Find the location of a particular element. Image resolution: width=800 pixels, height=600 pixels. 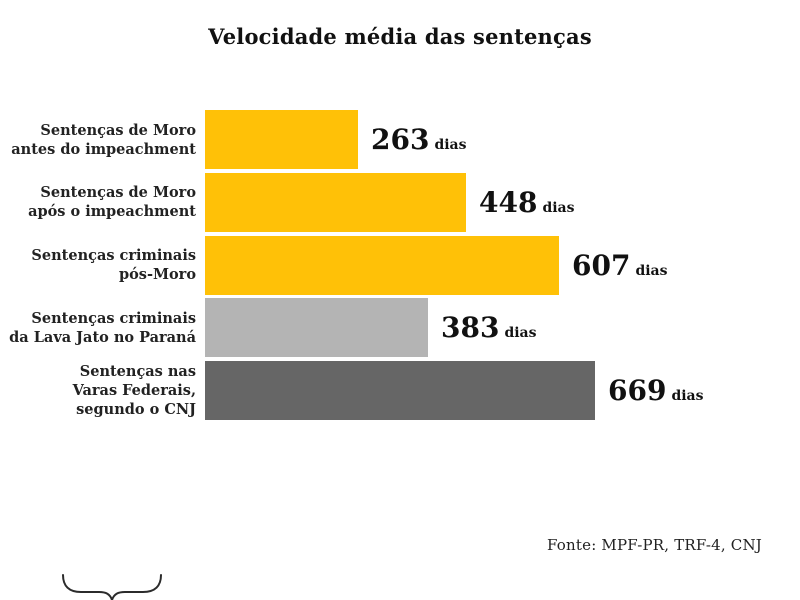

chart-title: Velocidade média das sentenças is located at coordinates (400, 36).